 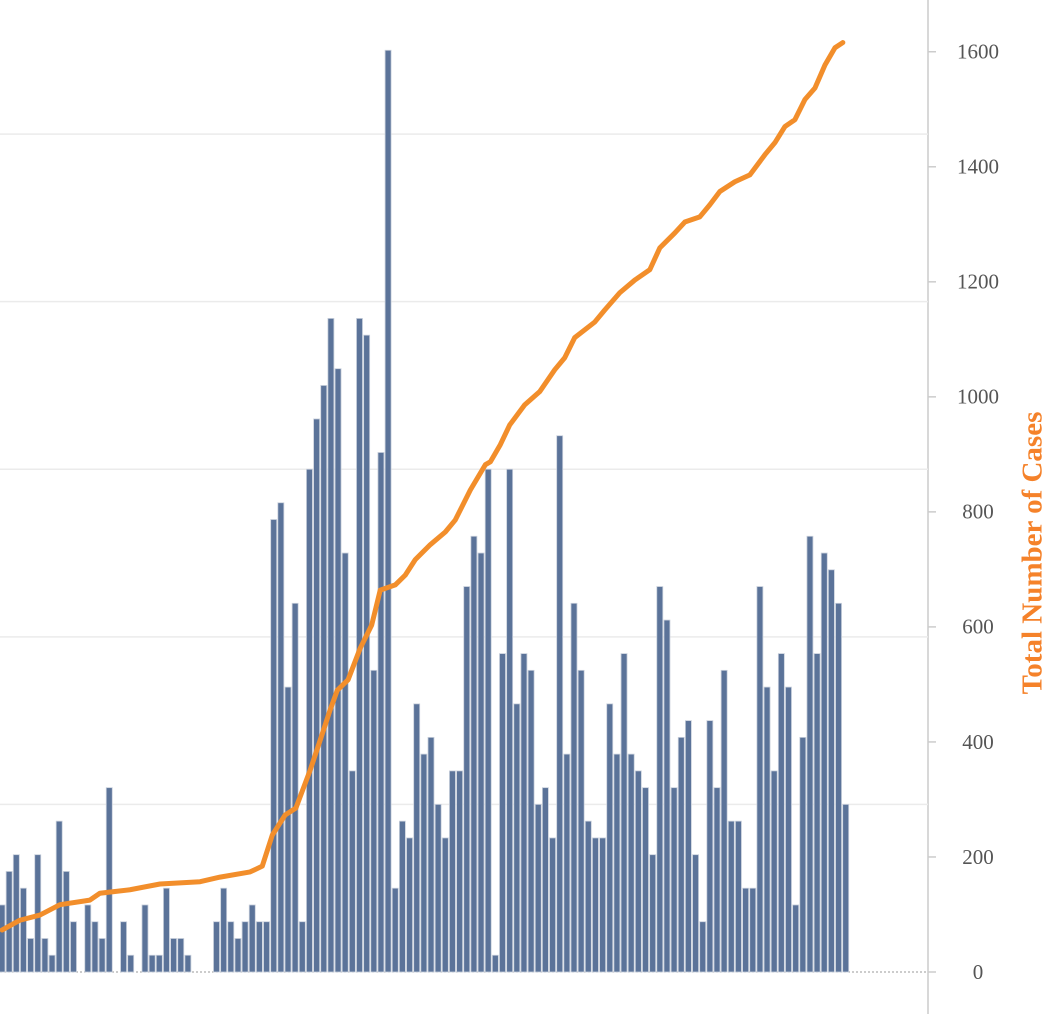 I want to click on y2-tick-label: 400, so click(x=978, y=742).